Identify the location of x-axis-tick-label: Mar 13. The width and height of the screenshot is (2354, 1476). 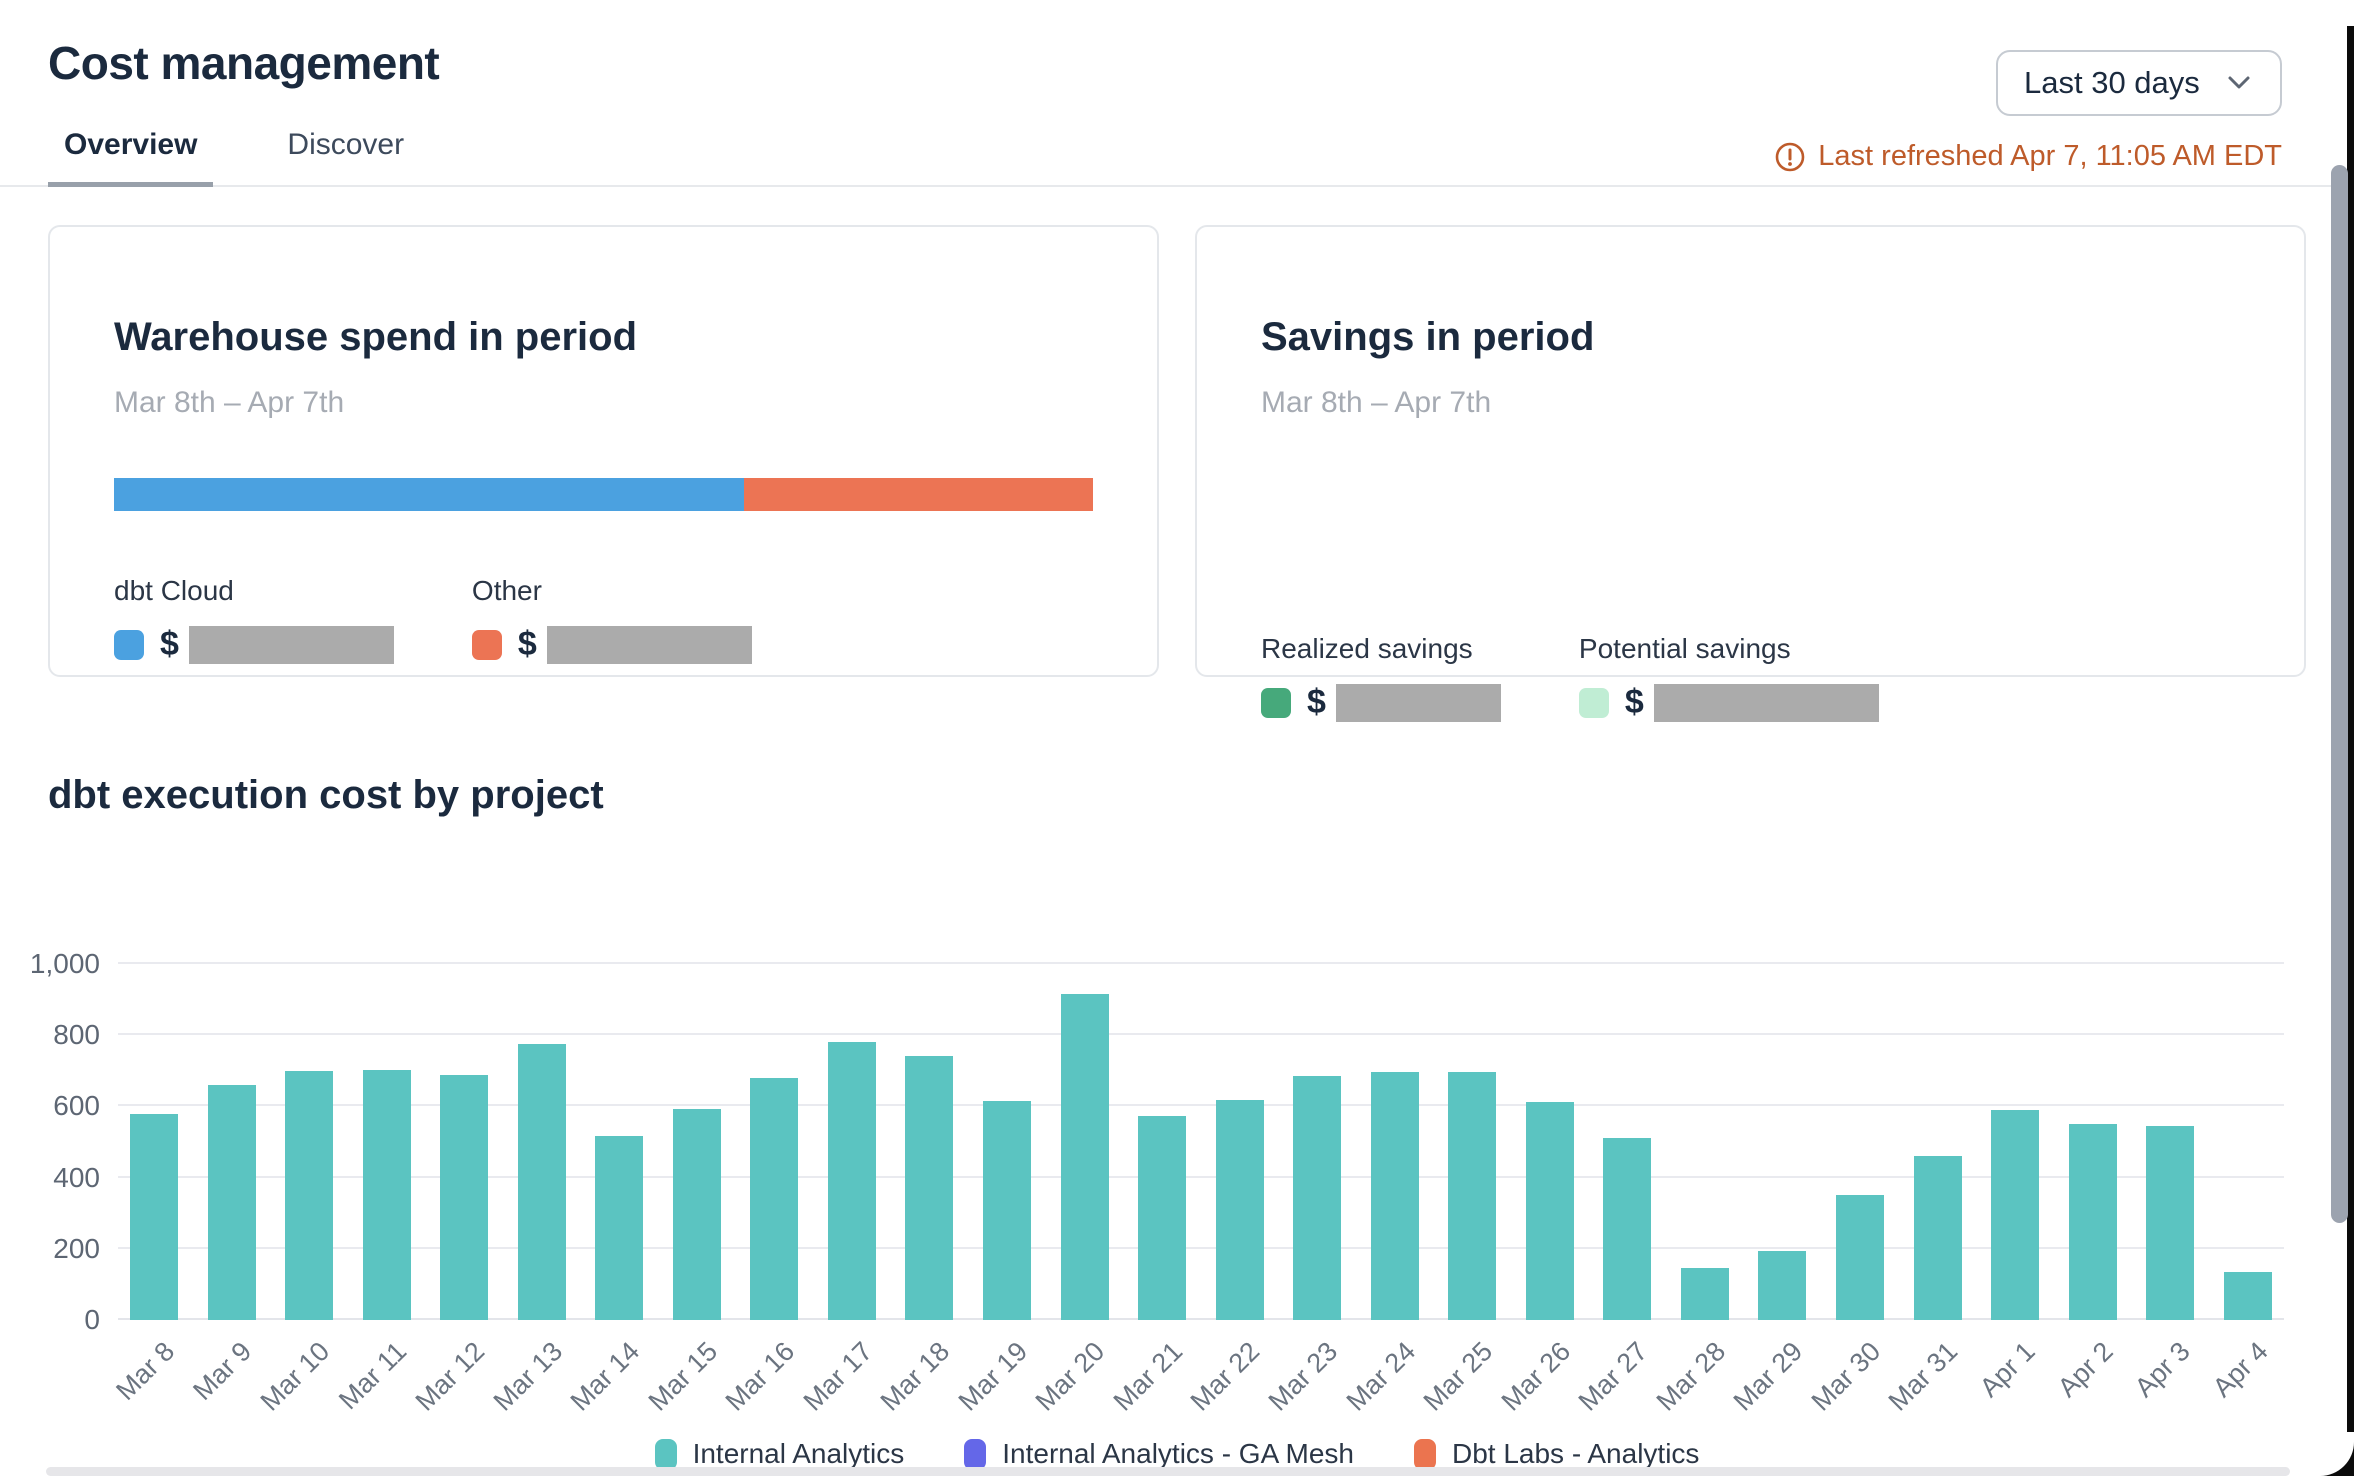
(527, 1376).